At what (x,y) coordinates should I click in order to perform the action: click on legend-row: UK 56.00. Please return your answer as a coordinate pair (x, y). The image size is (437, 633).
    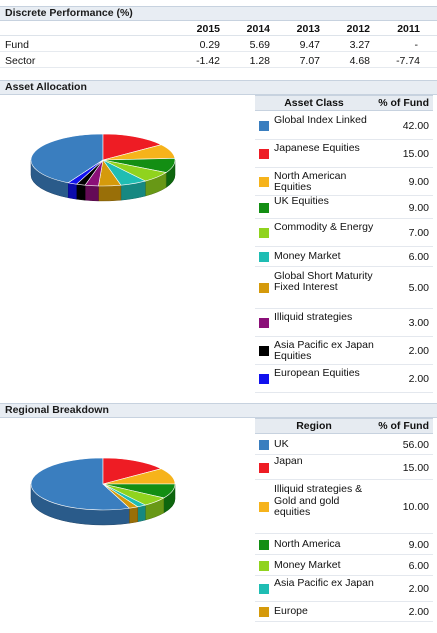
    Looking at the image, I should click on (344, 445).